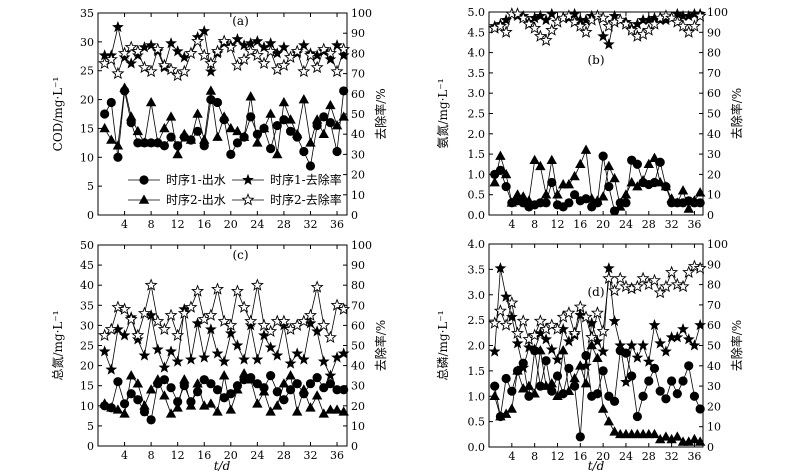  Describe the element at coordinates (196, 199) in the screenshot. I see `legend-label: 时序2-出水` at that location.